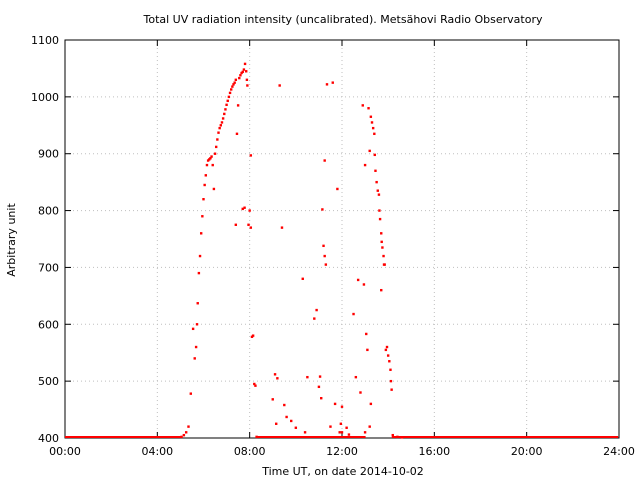 The height and width of the screenshot is (480, 640). I want to click on x-tick-label: 12:00, so click(342, 451).